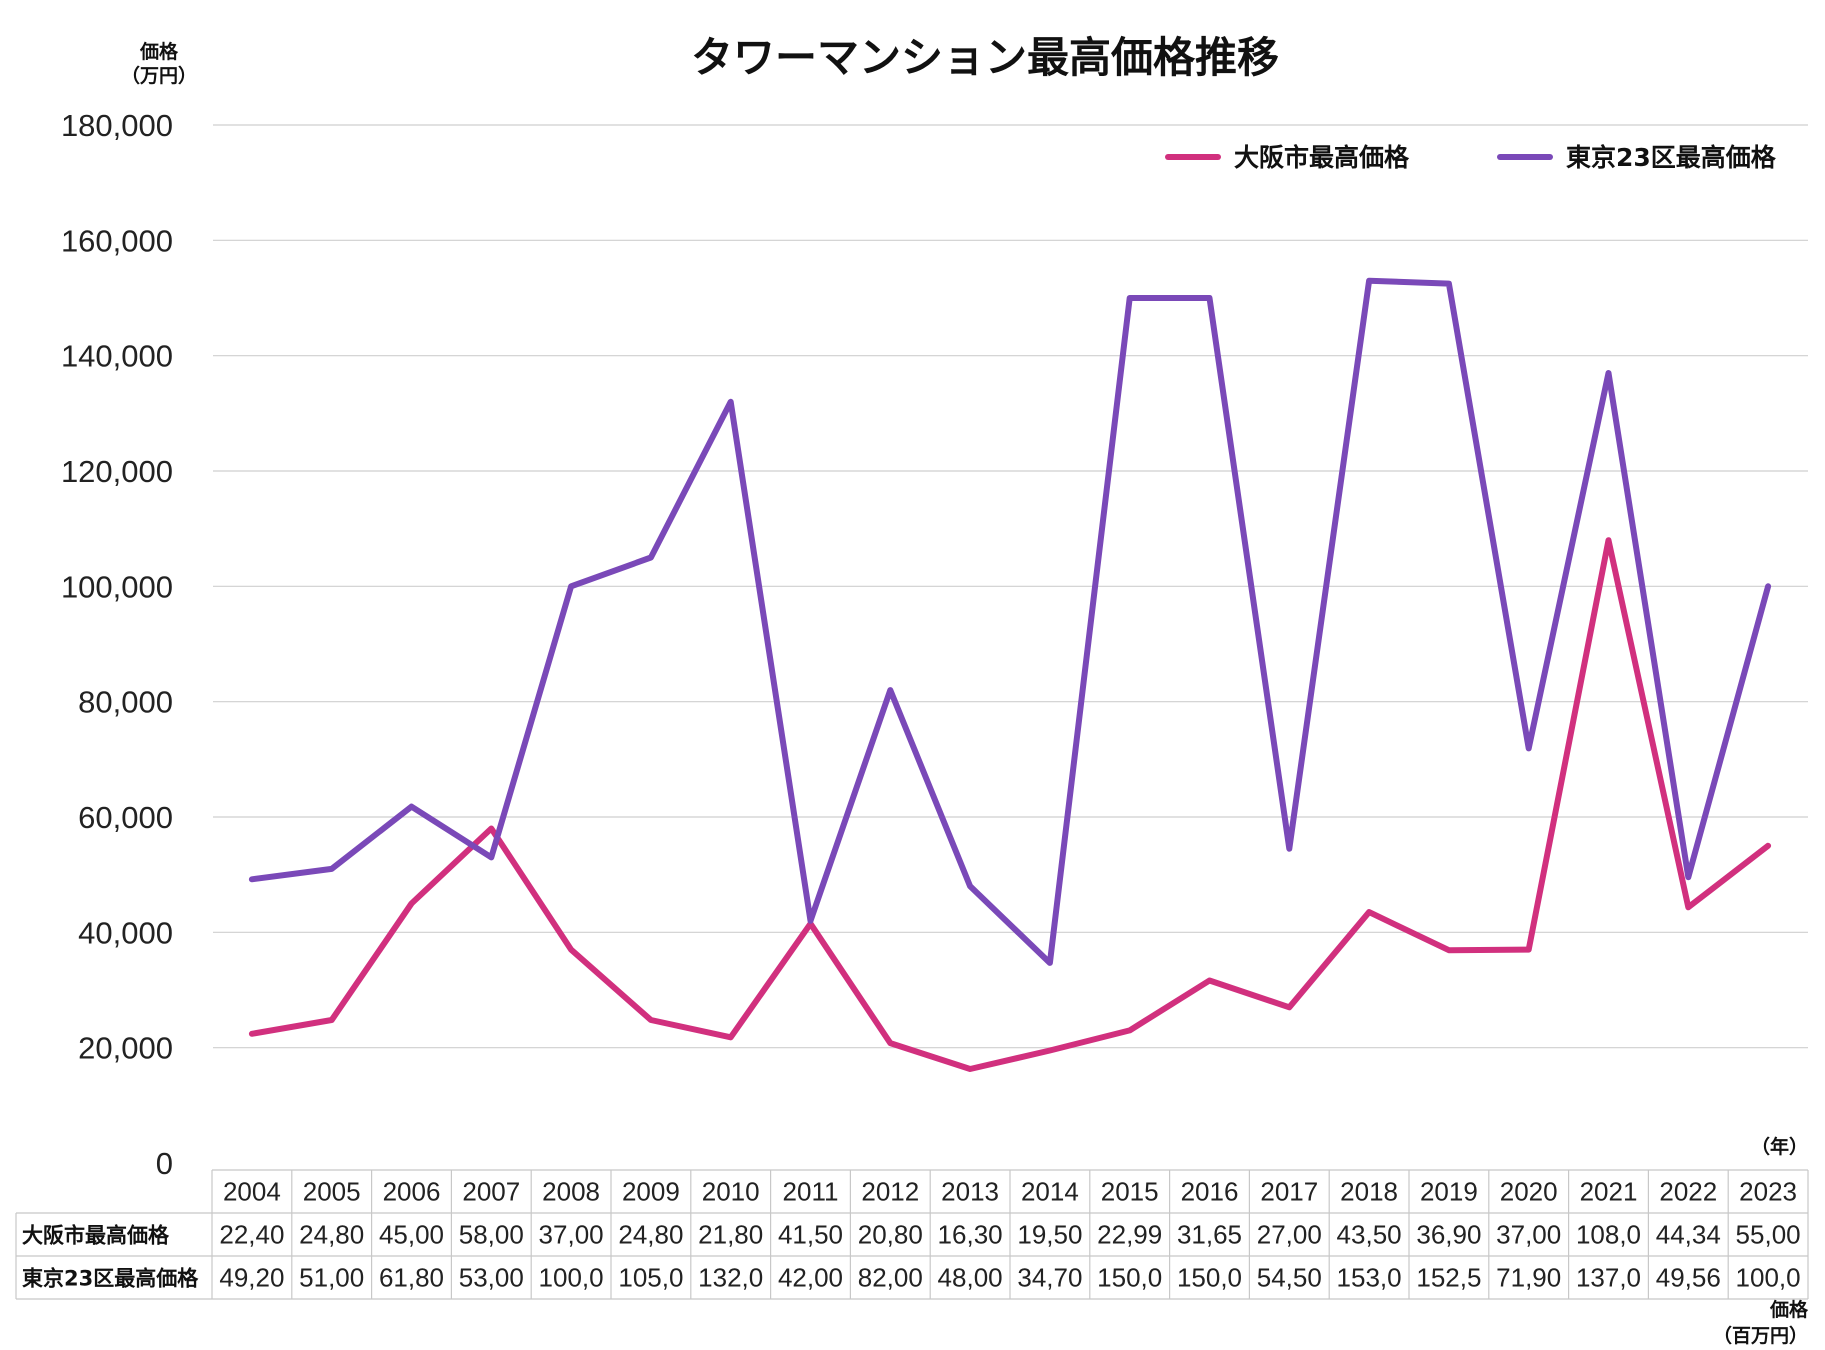 Image resolution: width=1825 pixels, height=1350 pixels. I want to click on table-cell: 82,00, so click(890, 1278).